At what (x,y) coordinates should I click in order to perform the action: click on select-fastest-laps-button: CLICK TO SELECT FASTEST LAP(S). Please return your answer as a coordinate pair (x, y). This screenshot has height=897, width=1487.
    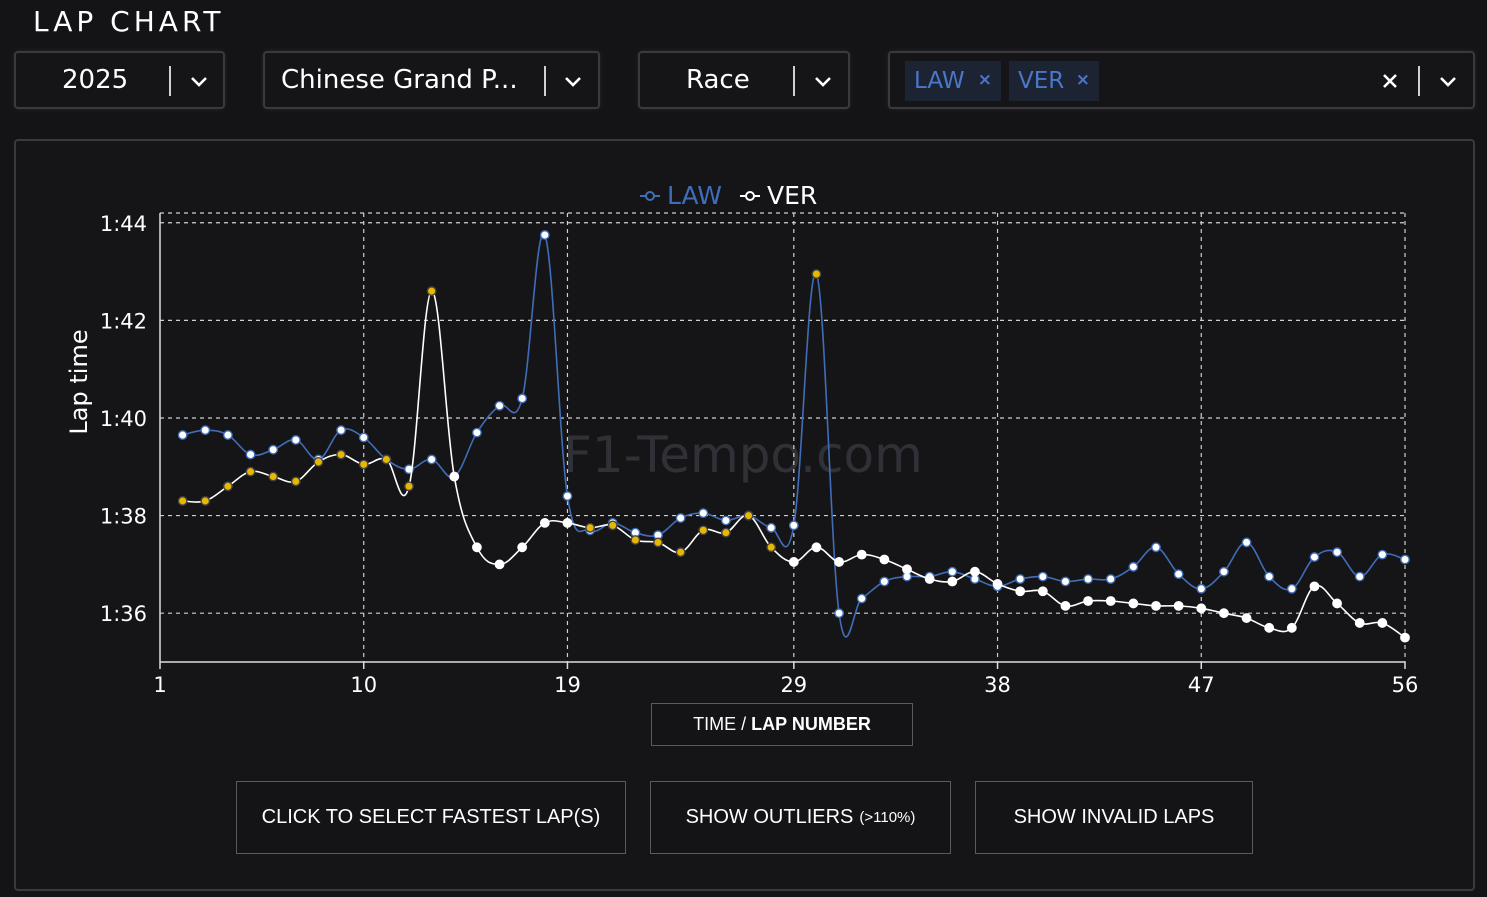
    Looking at the image, I should click on (431, 817).